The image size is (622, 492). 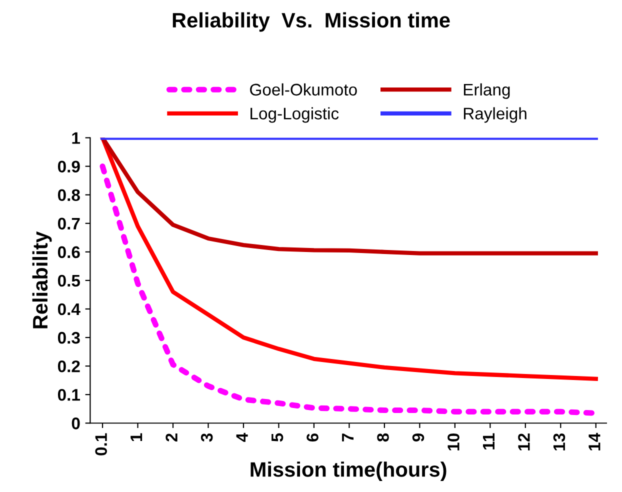 What do you see at coordinates (418, 437) in the screenshot?
I see `x-tick-label: 9` at bounding box center [418, 437].